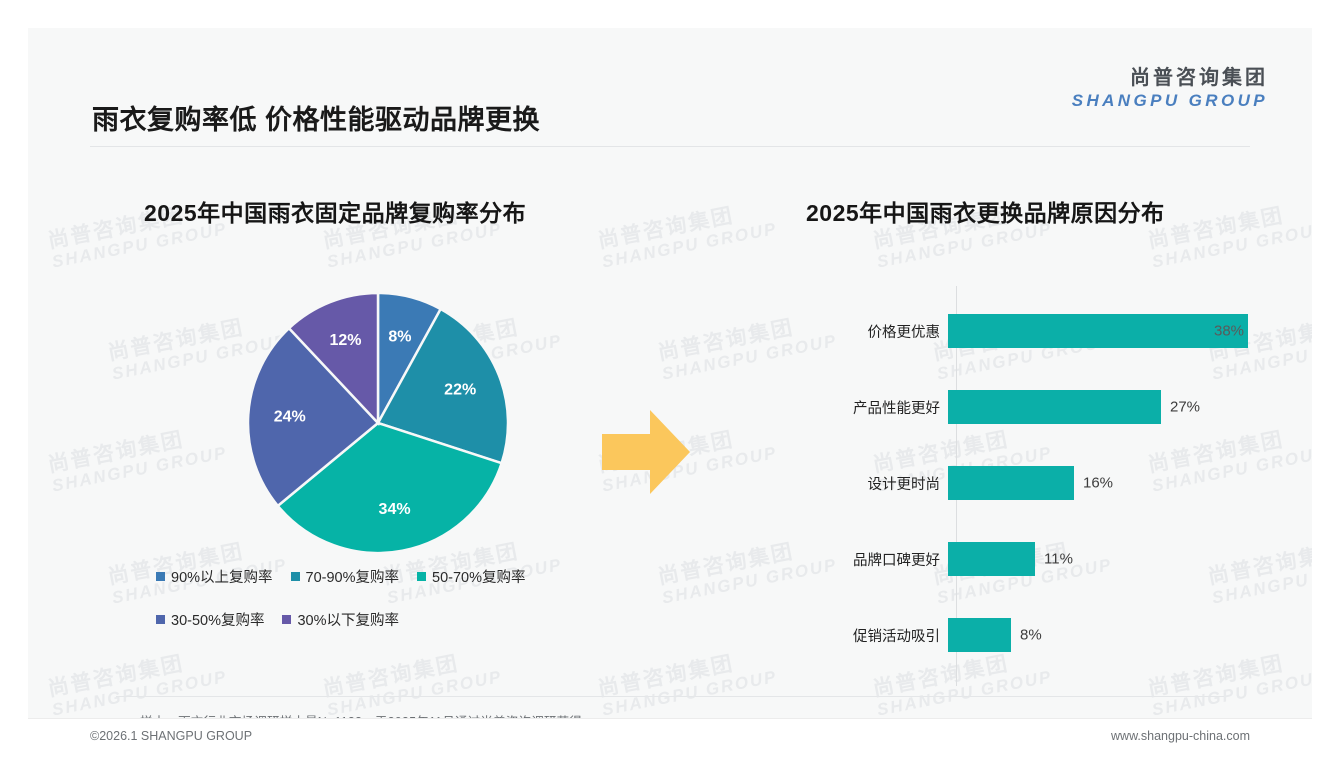 This screenshot has width=1340, height=780. I want to click on pie-slice-value-label: 22%, so click(460, 390).